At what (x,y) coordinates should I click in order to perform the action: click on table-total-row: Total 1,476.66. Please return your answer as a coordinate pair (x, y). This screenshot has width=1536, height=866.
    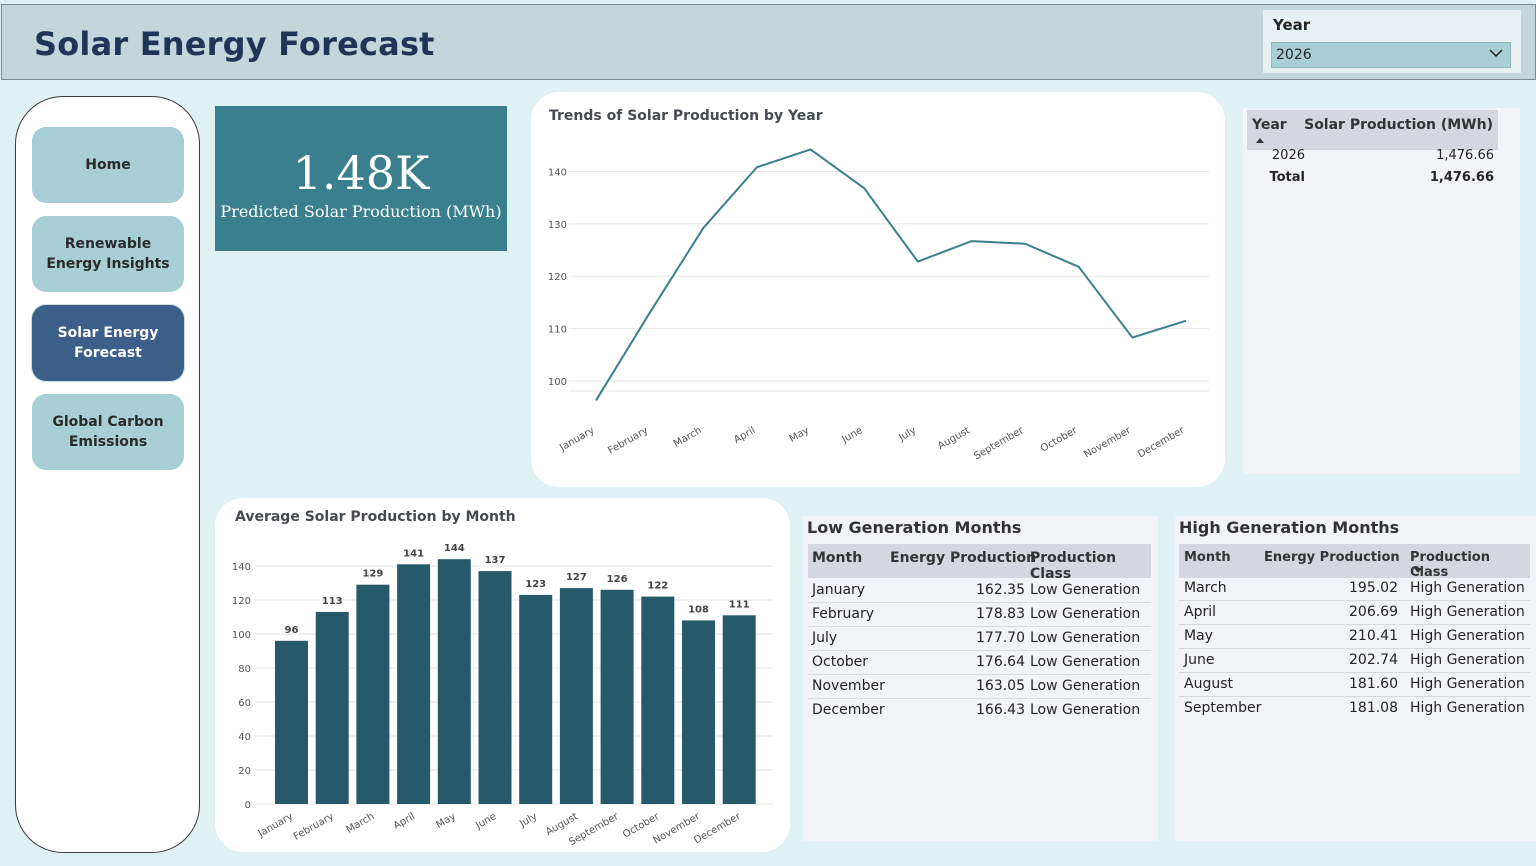
    Looking at the image, I should click on (1372, 178).